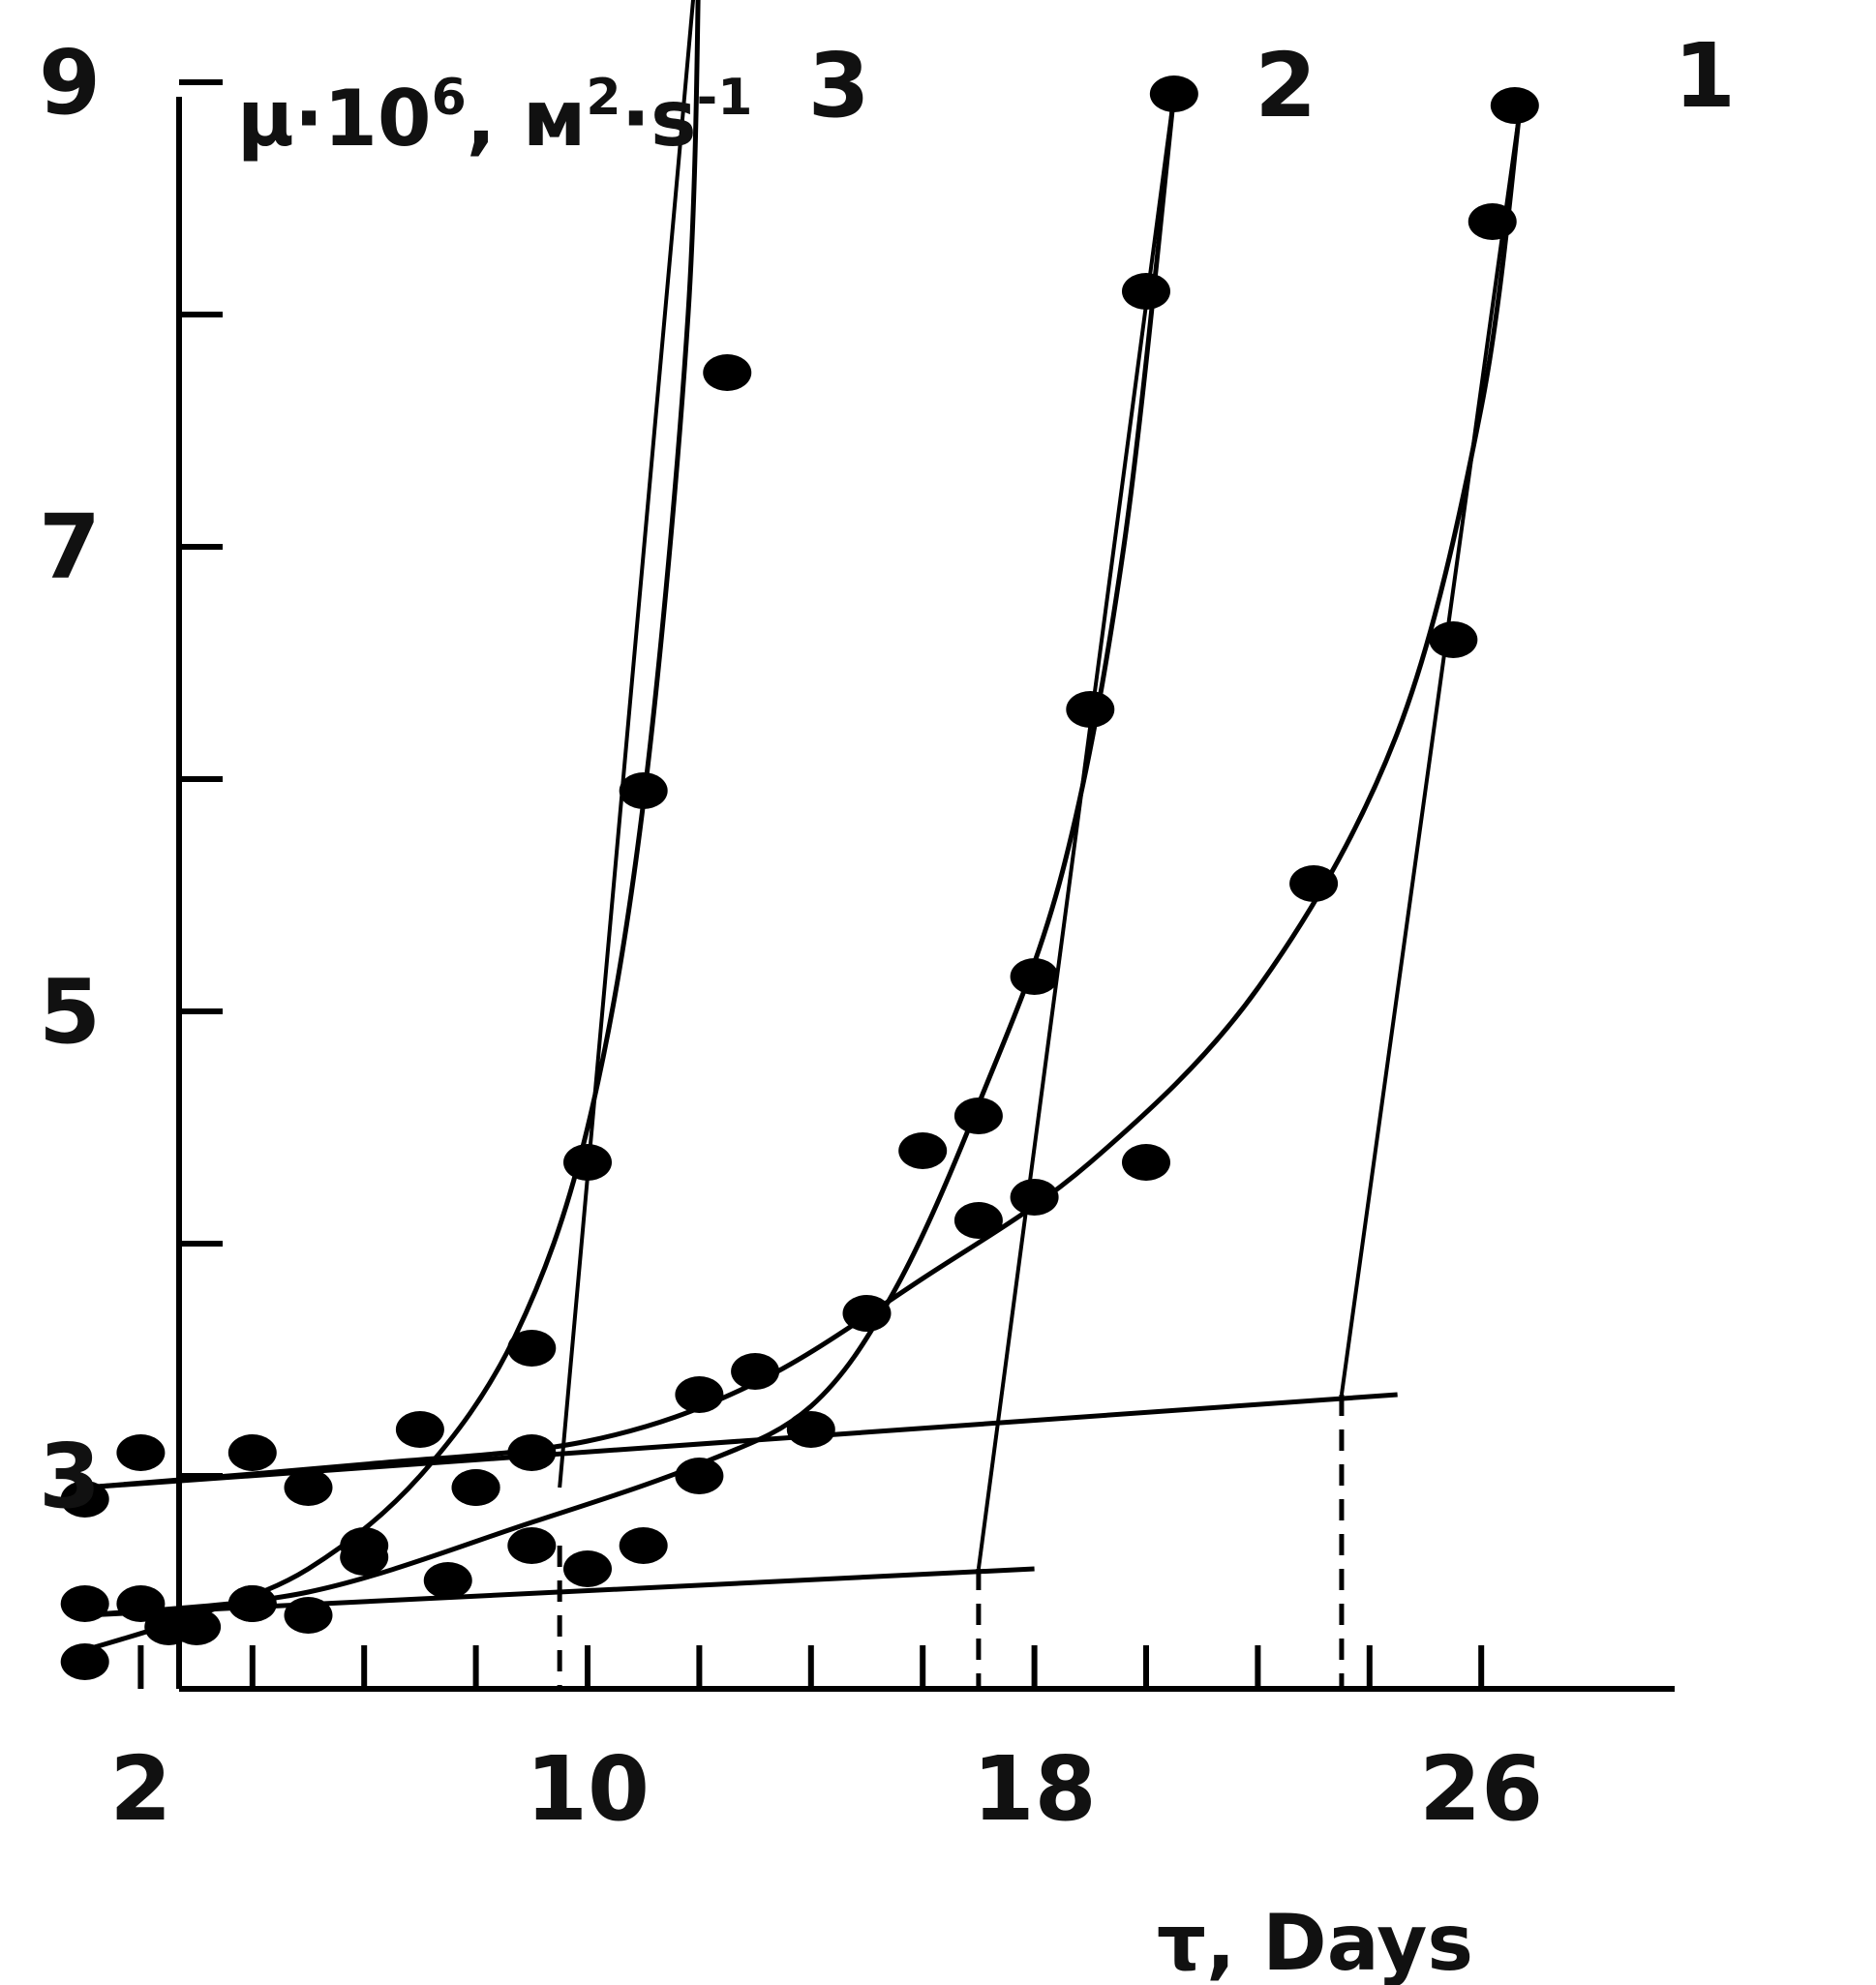  What do you see at coordinates (1035, 1789) in the screenshot?
I see `x-tick-label: 18` at bounding box center [1035, 1789].